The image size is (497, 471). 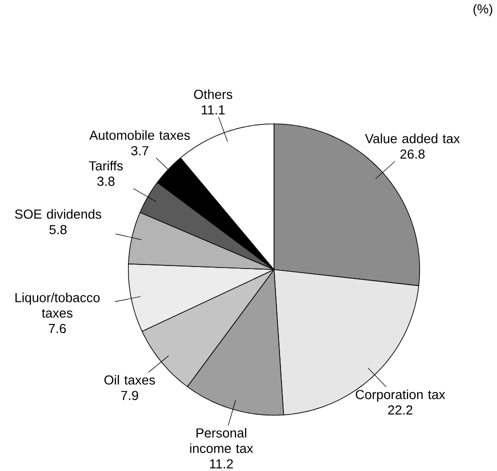 What do you see at coordinates (58, 214) in the screenshot?
I see `slice-label: SOE dividends` at bounding box center [58, 214].